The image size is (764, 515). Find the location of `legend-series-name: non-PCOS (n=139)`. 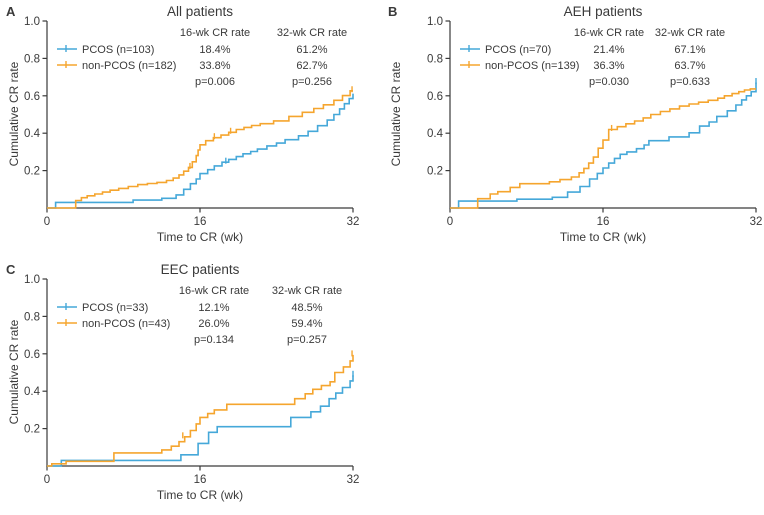

legend-series-name: non-PCOS (n=139) is located at coordinates (532, 66).